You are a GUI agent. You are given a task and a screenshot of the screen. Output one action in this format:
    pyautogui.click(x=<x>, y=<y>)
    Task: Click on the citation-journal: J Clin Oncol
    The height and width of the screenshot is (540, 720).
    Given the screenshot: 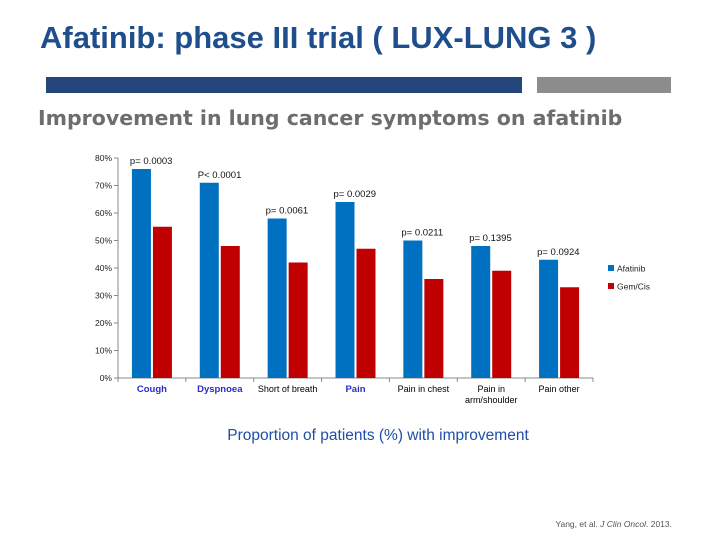 What is the action you would take?
    pyautogui.click(x=623, y=524)
    